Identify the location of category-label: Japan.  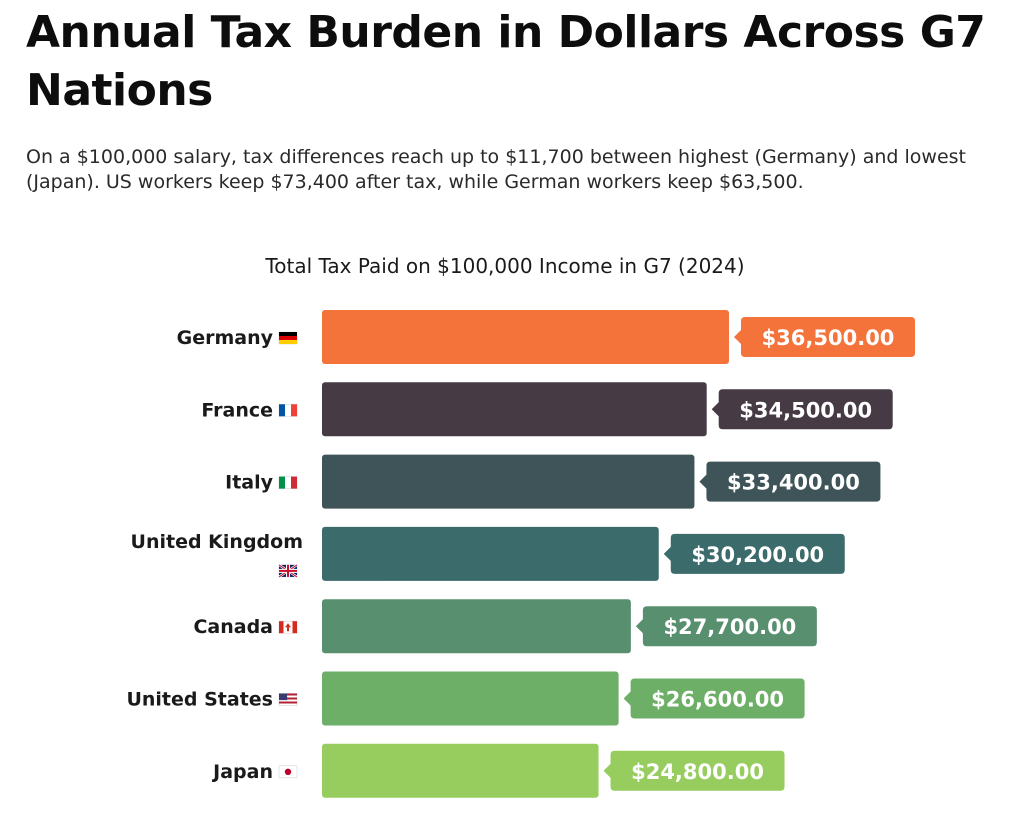
(242, 772).